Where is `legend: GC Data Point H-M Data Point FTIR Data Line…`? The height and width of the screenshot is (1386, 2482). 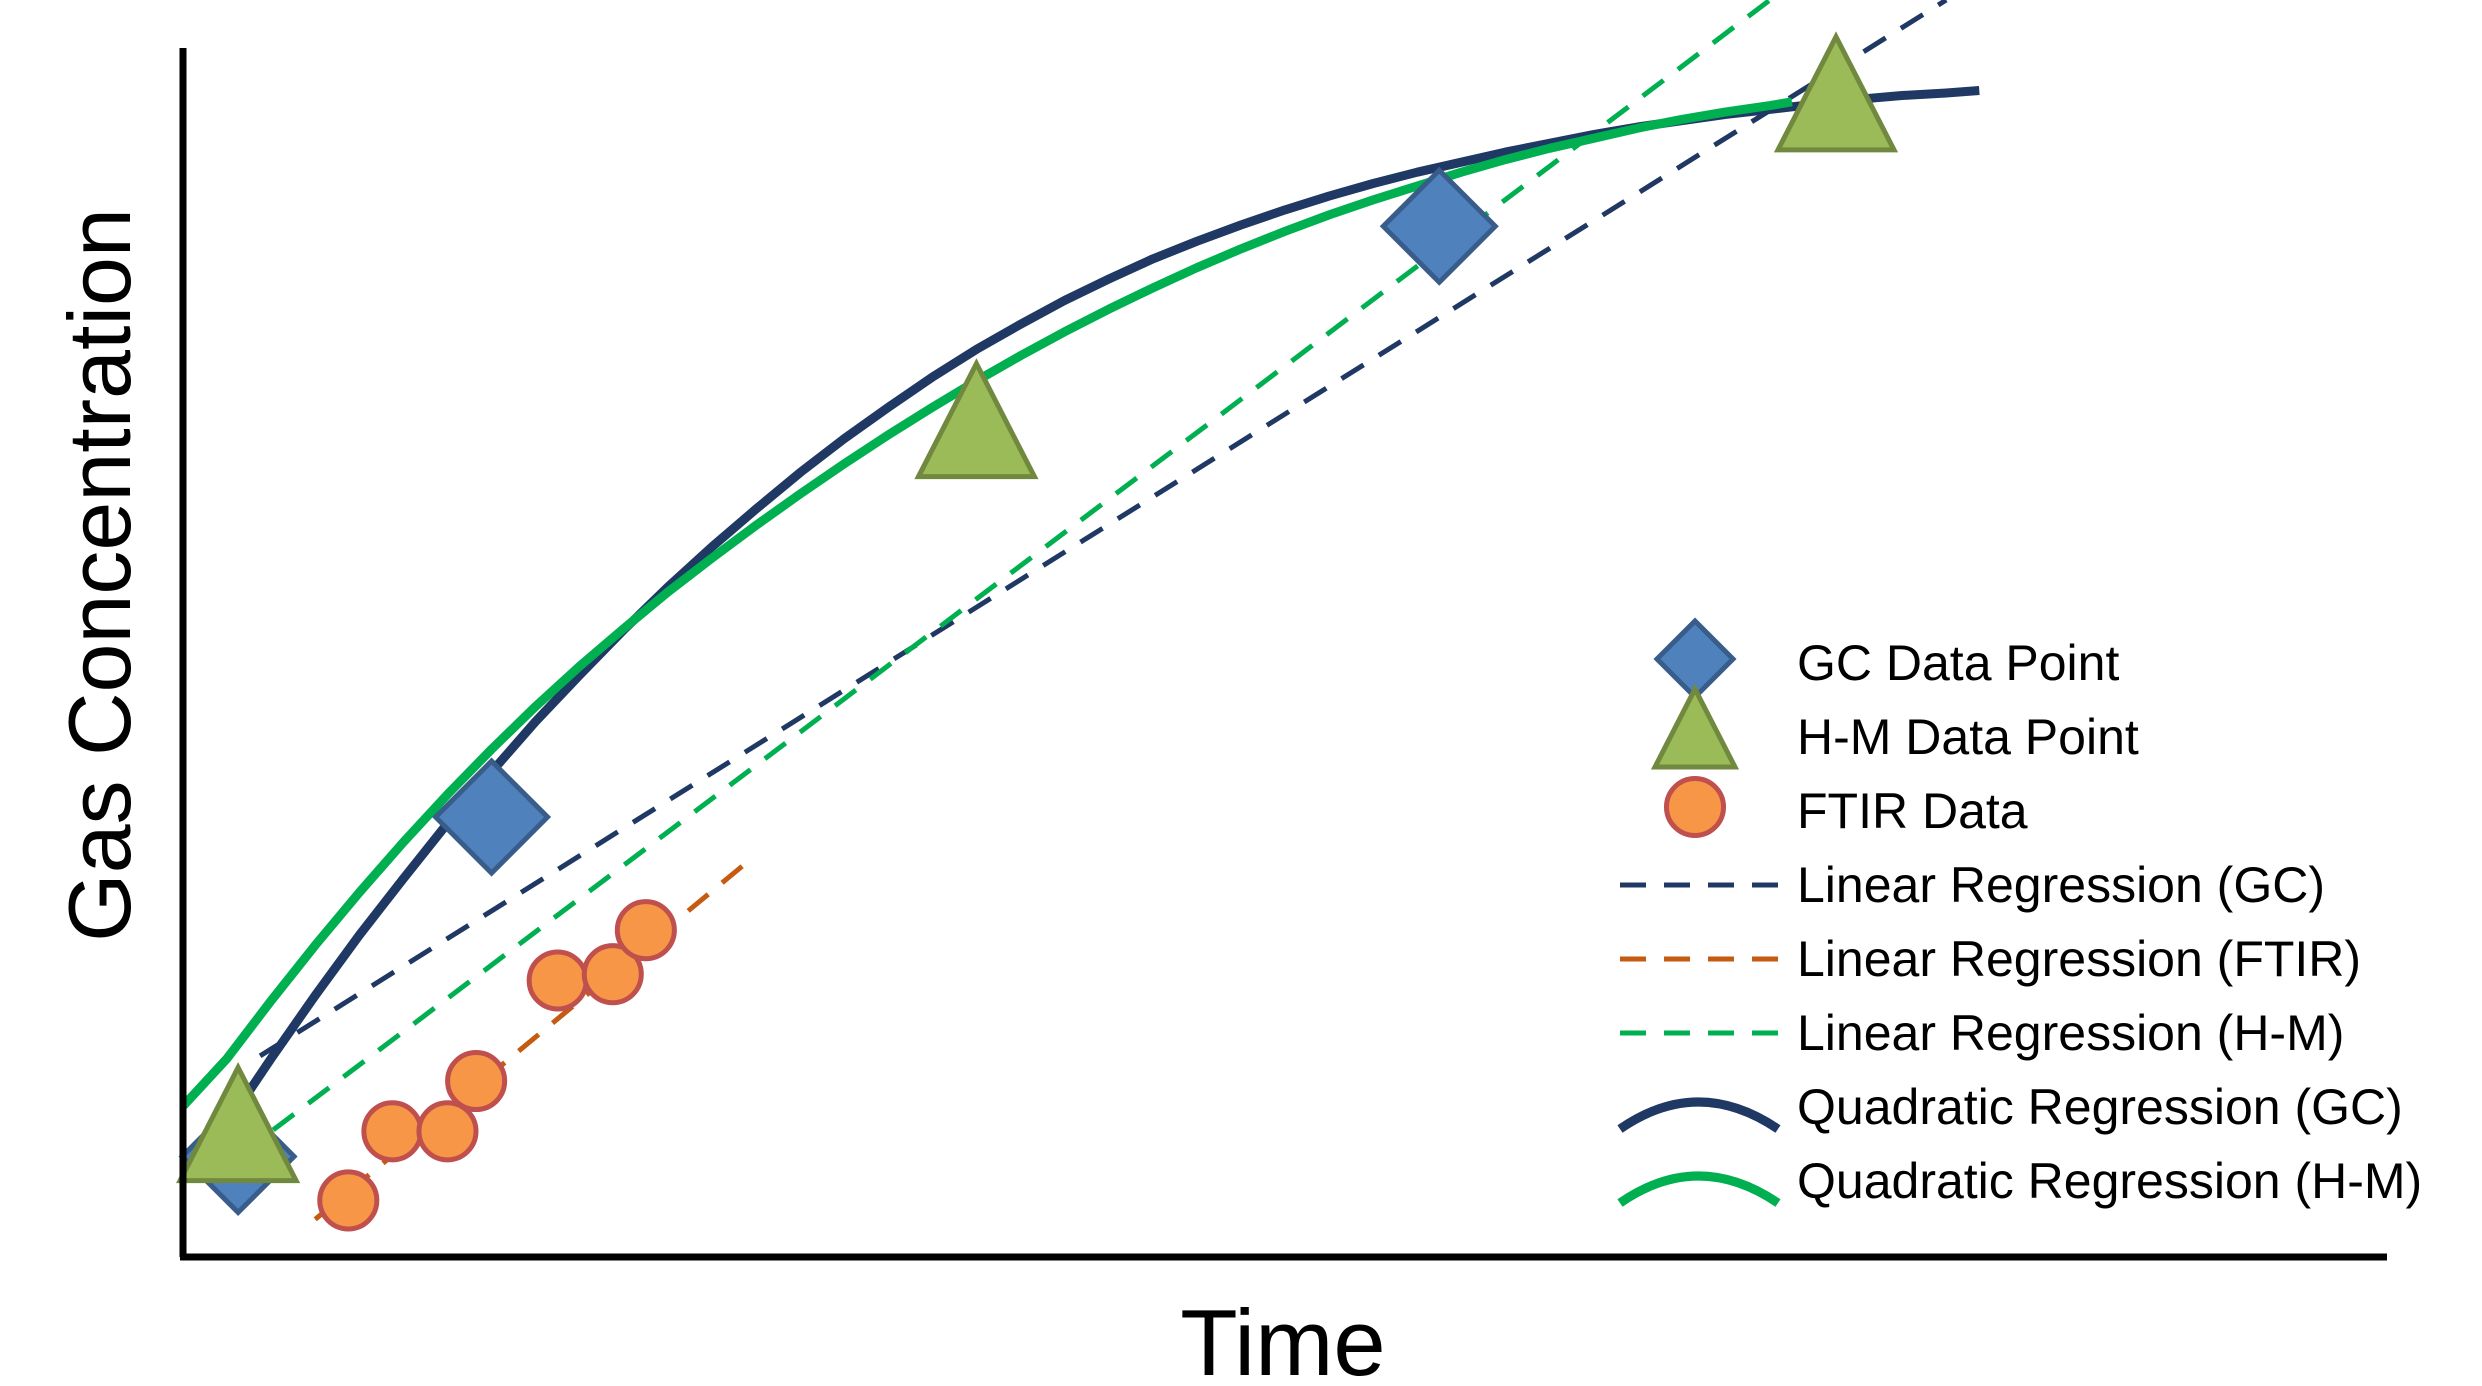
legend: GC Data Point H-M Data Point FTIR Data Line… is located at coordinates (2019, 913).